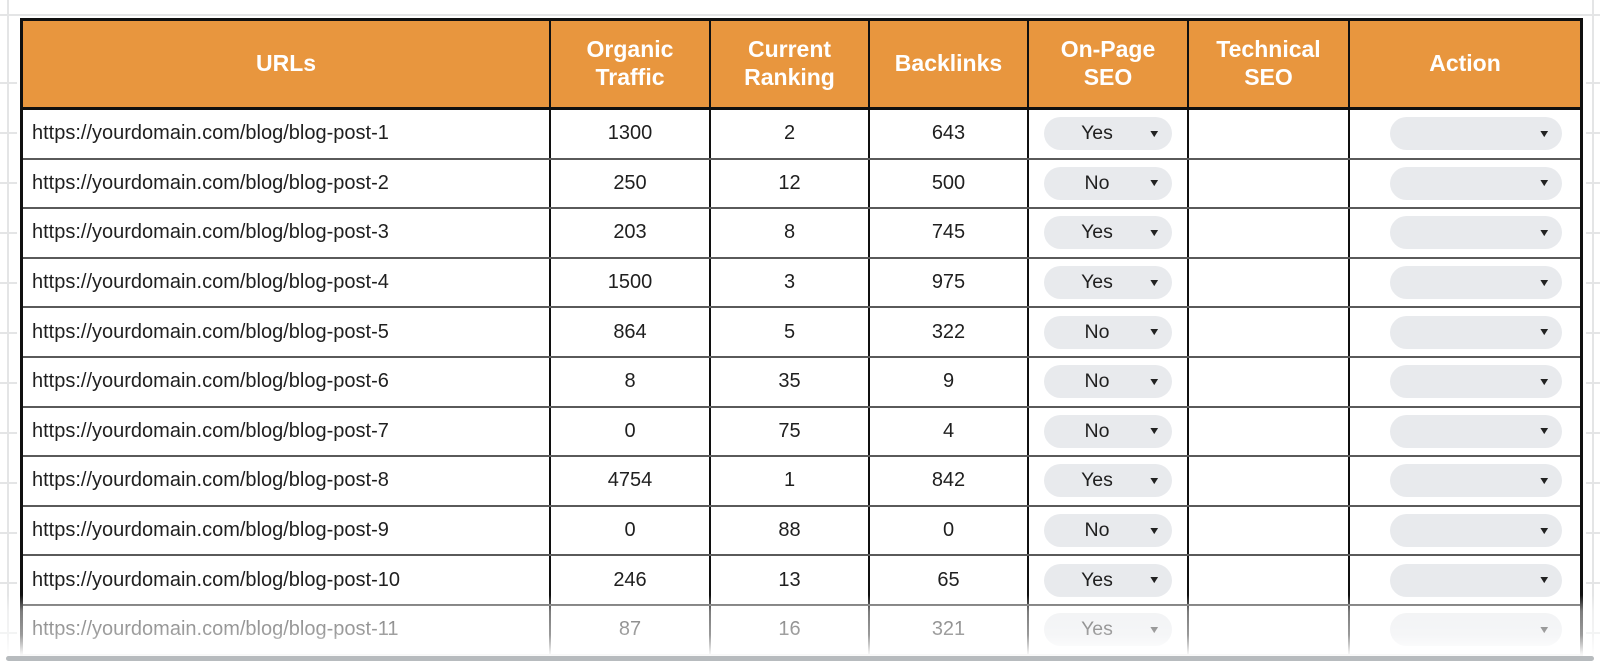 The image size is (1600, 666). Describe the element at coordinates (949, 431) in the screenshot. I see `backlinks-cell: 4` at that location.